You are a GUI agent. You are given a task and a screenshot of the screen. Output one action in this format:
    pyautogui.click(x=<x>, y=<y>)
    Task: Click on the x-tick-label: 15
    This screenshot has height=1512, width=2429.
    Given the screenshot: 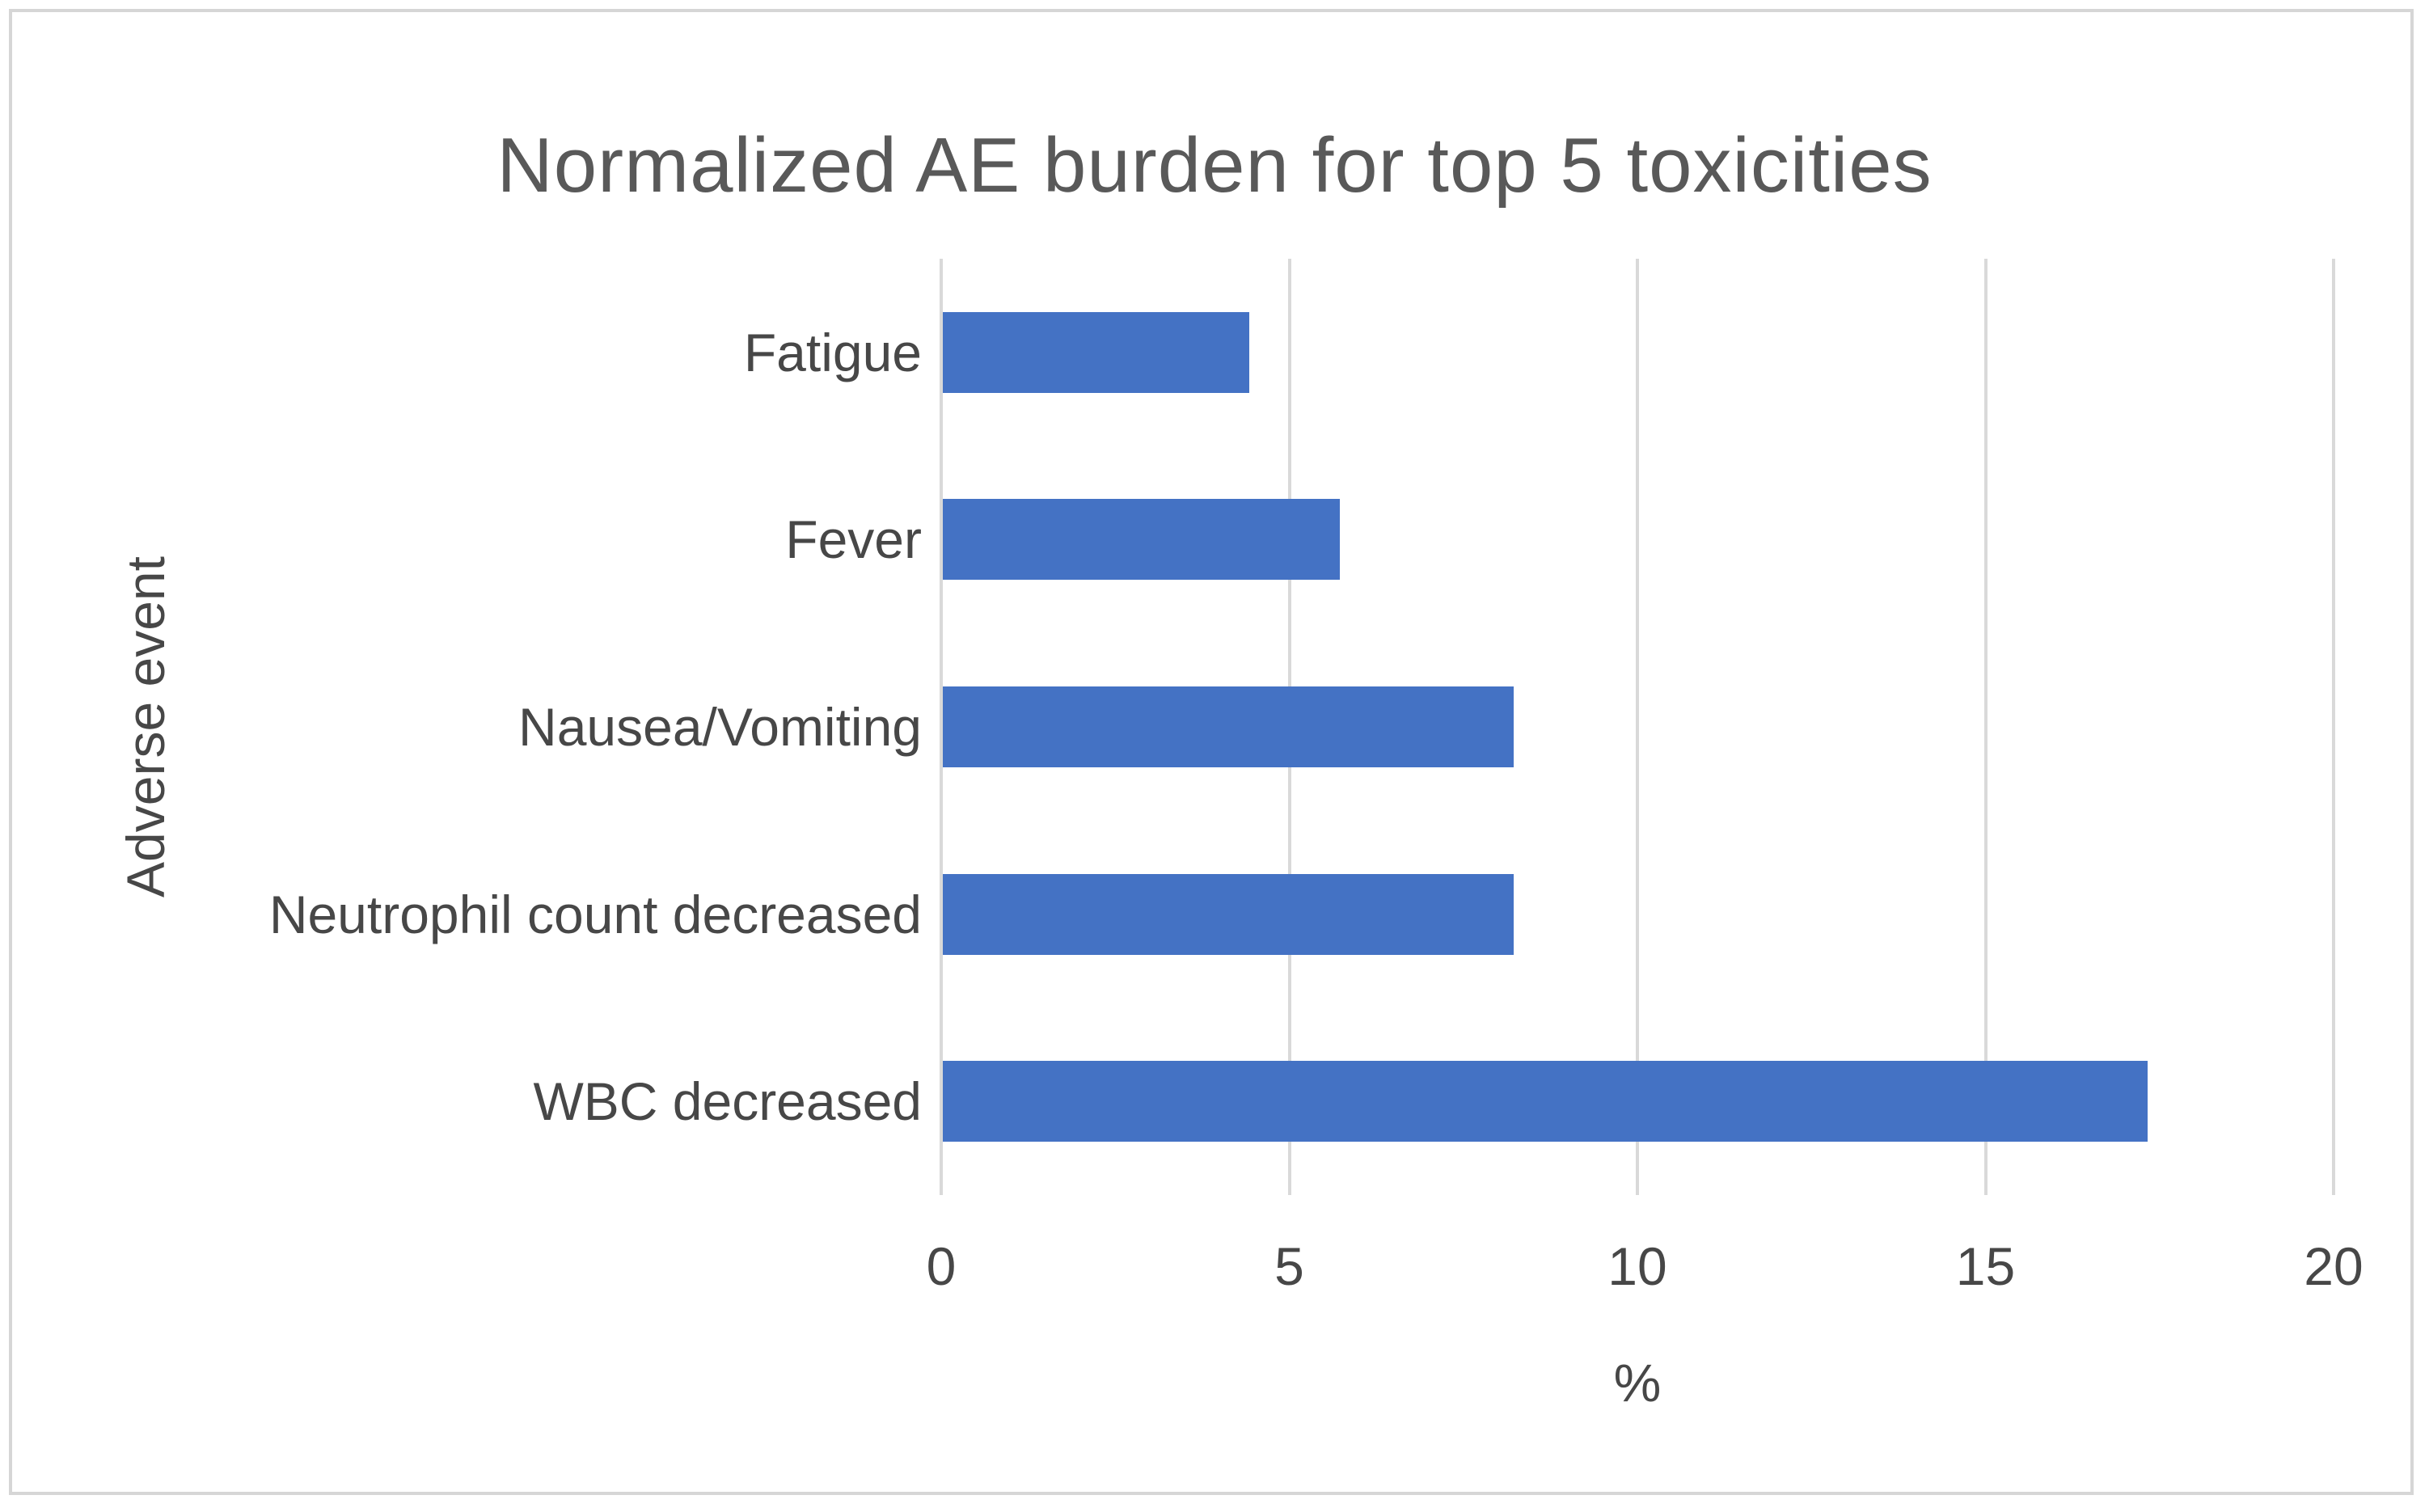 What is the action you would take?
    pyautogui.click(x=1985, y=1266)
    